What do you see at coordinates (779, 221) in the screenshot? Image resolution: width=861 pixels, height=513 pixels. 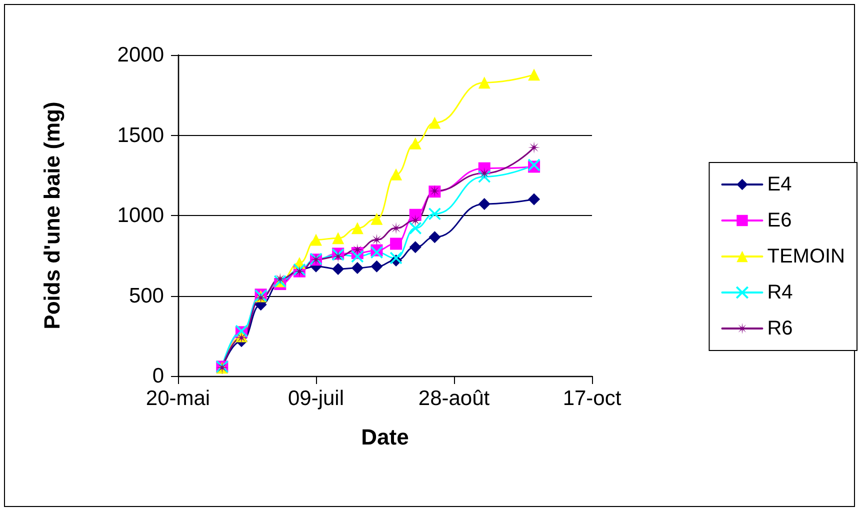 I see `legend-label: E6` at bounding box center [779, 221].